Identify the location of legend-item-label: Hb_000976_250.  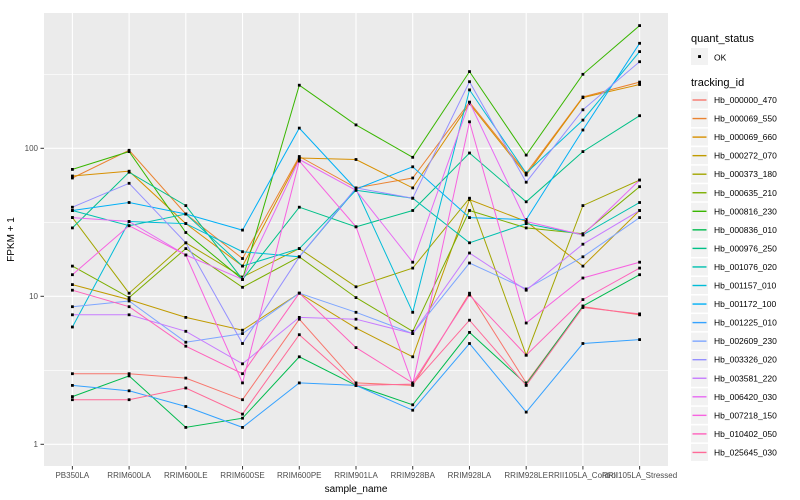
(745, 248).